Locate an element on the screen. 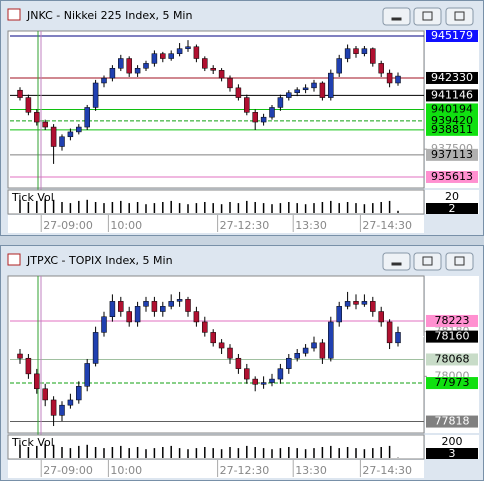  volume-panel is located at coordinates (216, 447).